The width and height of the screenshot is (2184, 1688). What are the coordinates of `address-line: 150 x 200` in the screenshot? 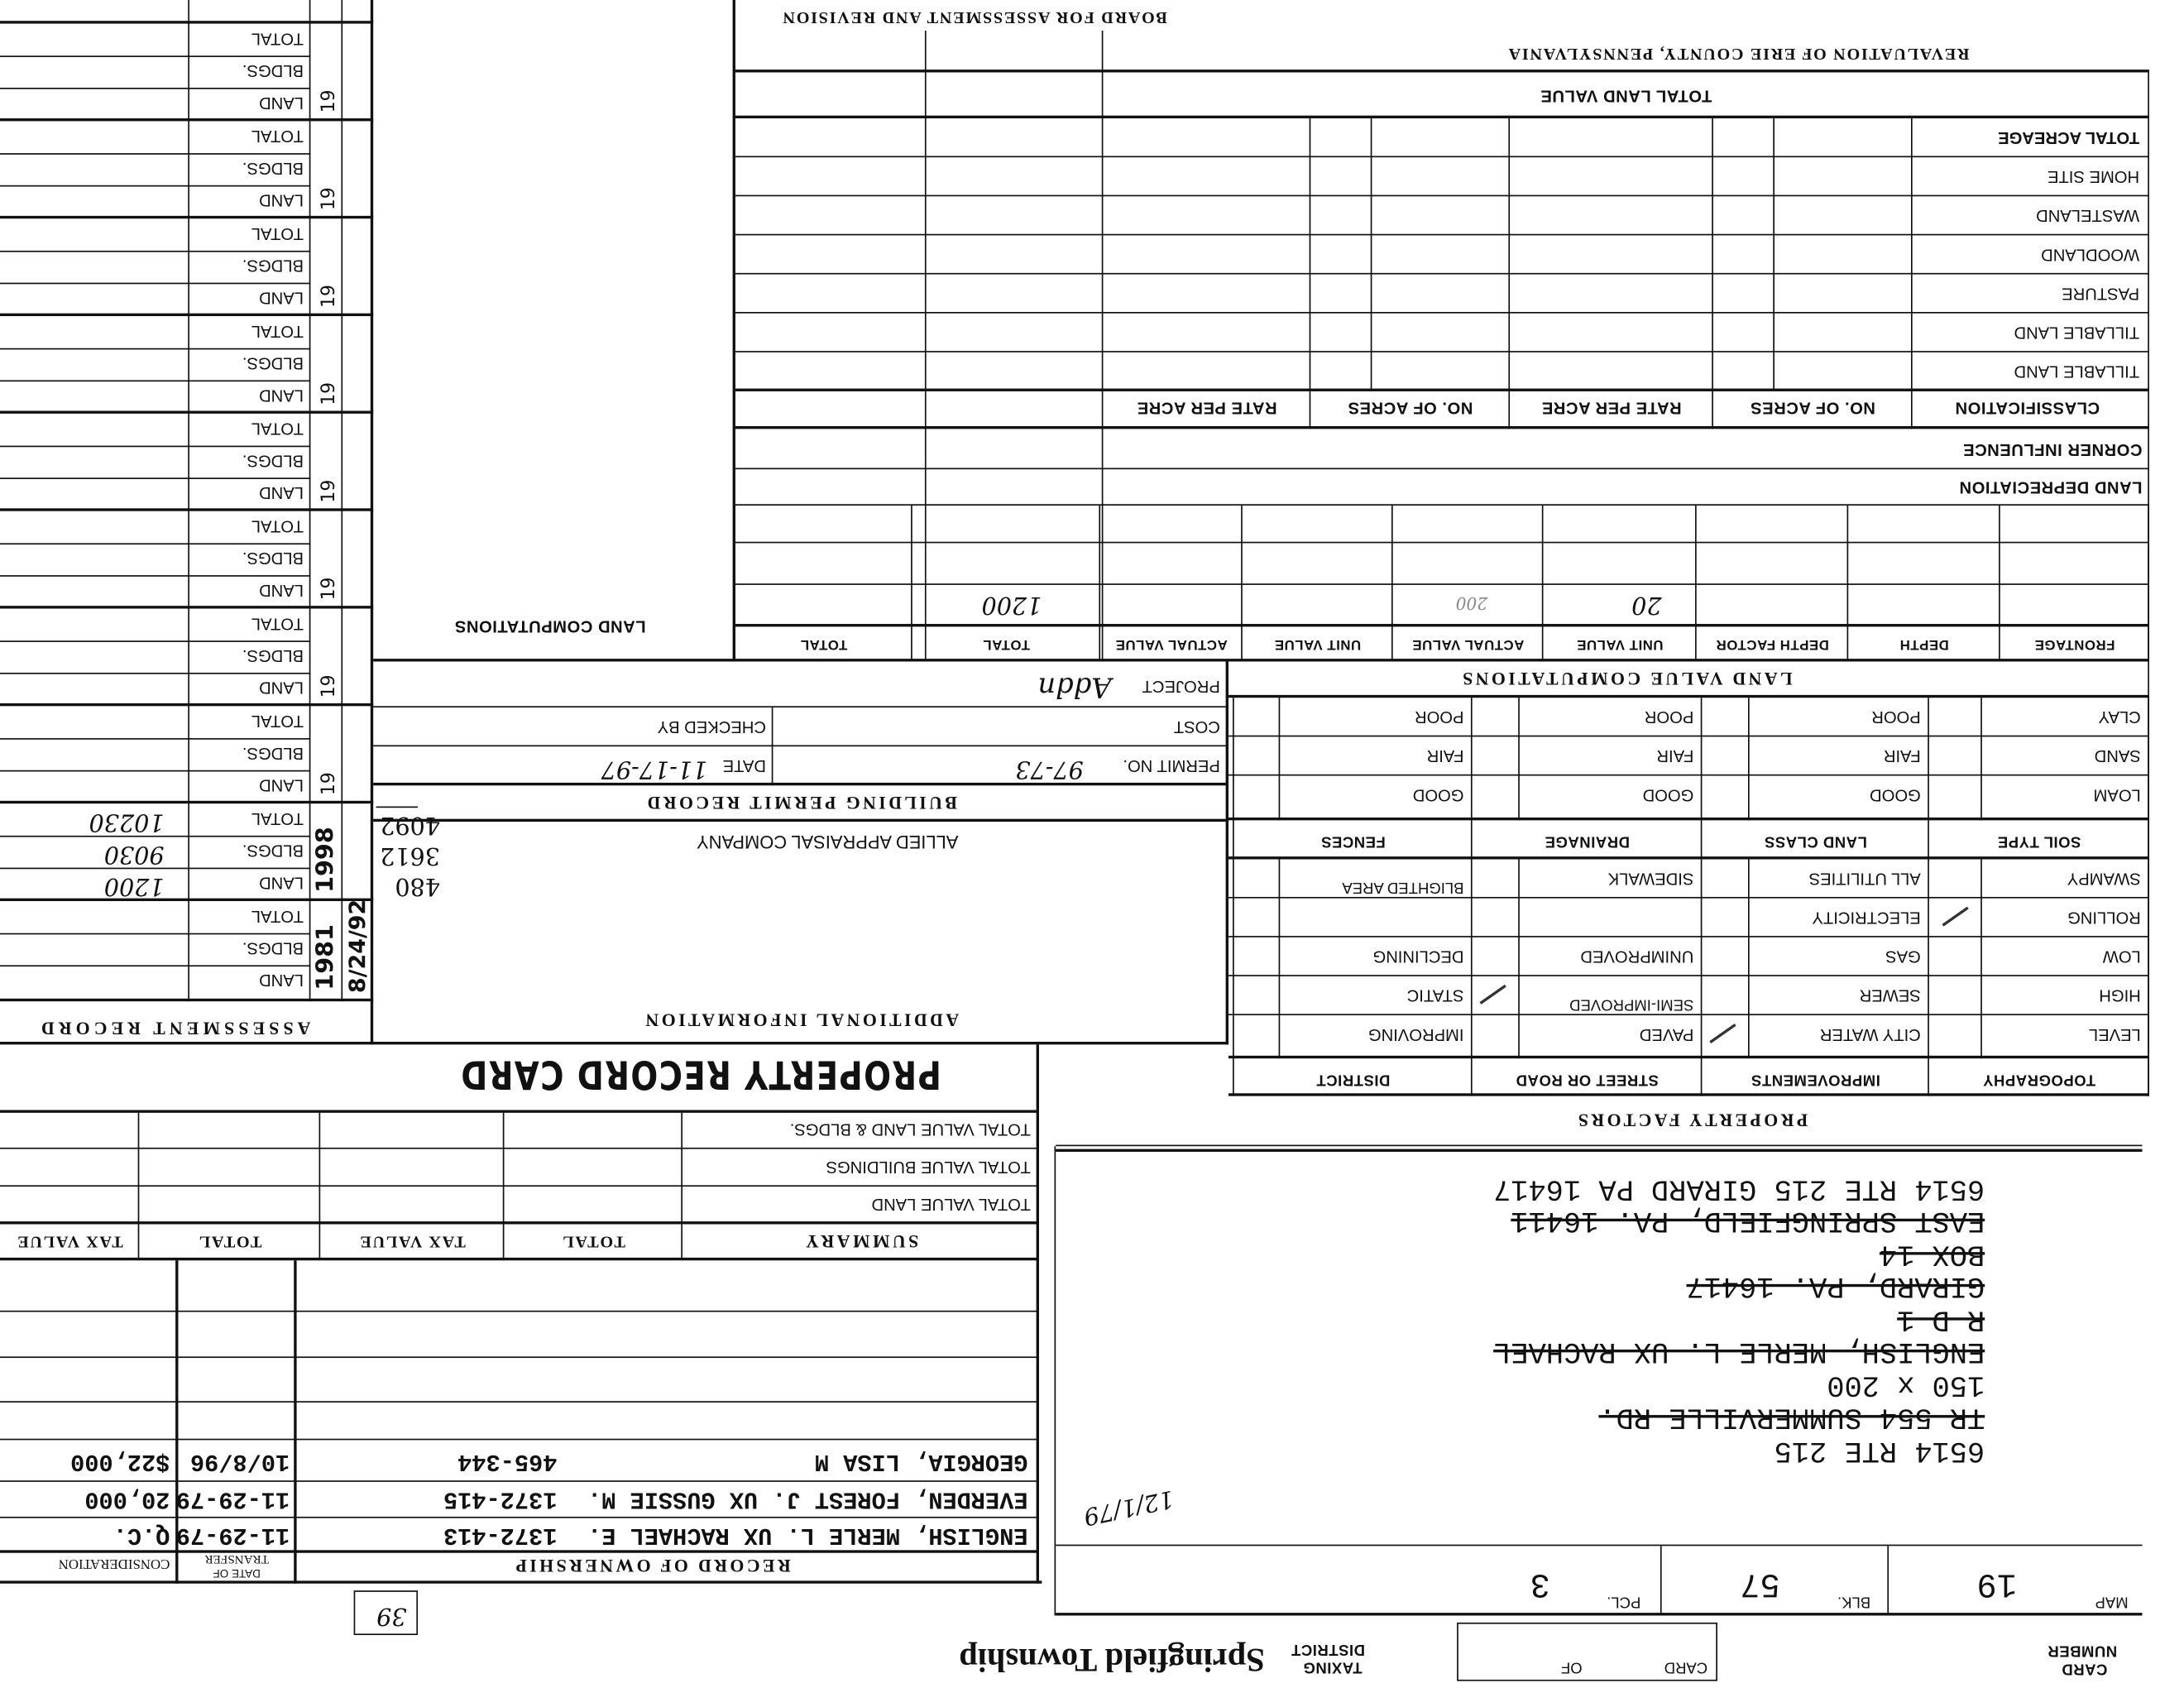 It's located at (1906, 1383).